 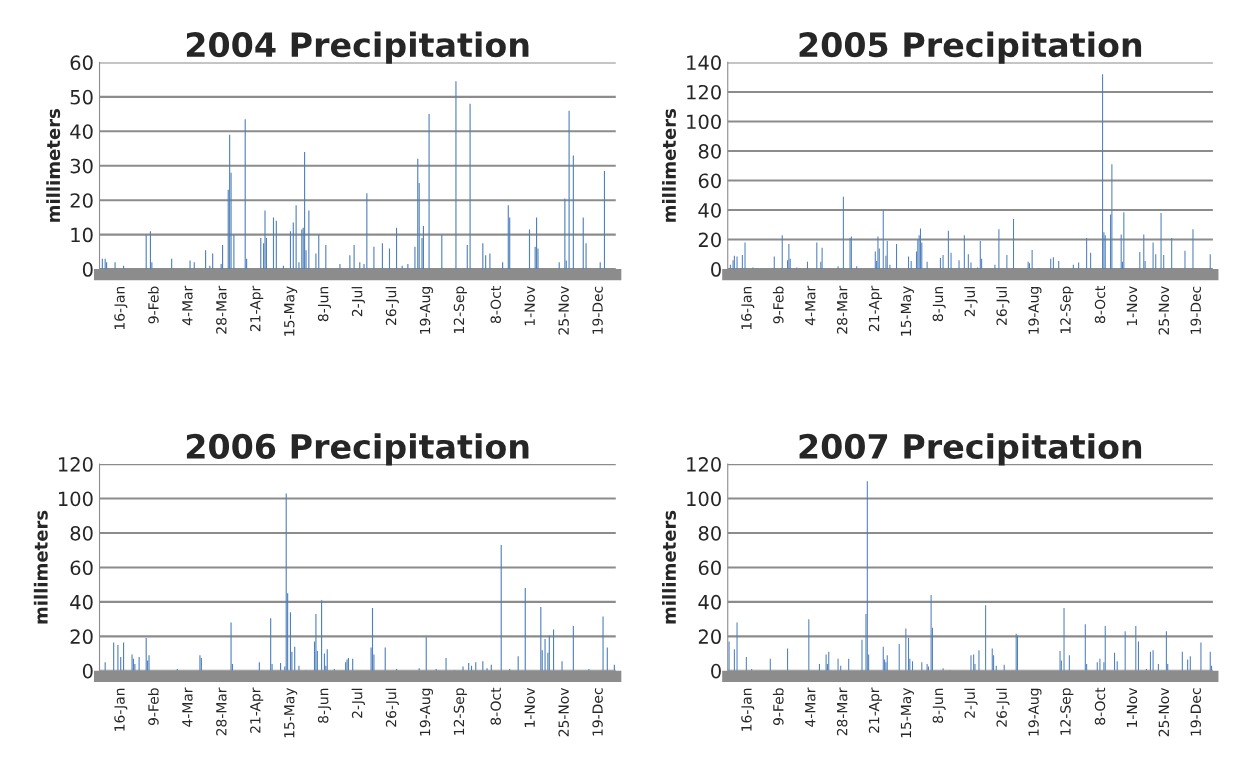 What do you see at coordinates (970, 449) in the screenshot?
I see `chart-title: 2007 Precipitation` at bounding box center [970, 449].